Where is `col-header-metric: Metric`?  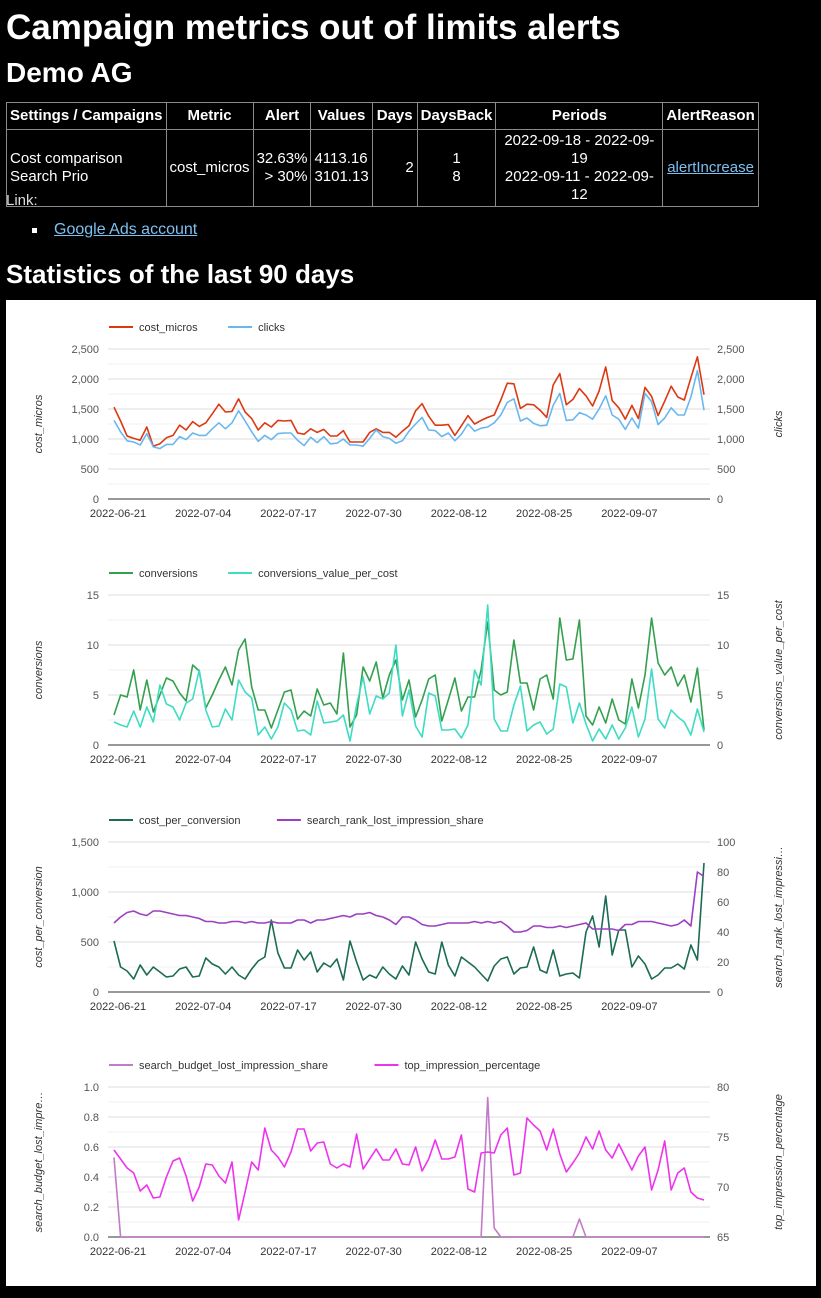
col-header-metric: Metric is located at coordinates (209, 116).